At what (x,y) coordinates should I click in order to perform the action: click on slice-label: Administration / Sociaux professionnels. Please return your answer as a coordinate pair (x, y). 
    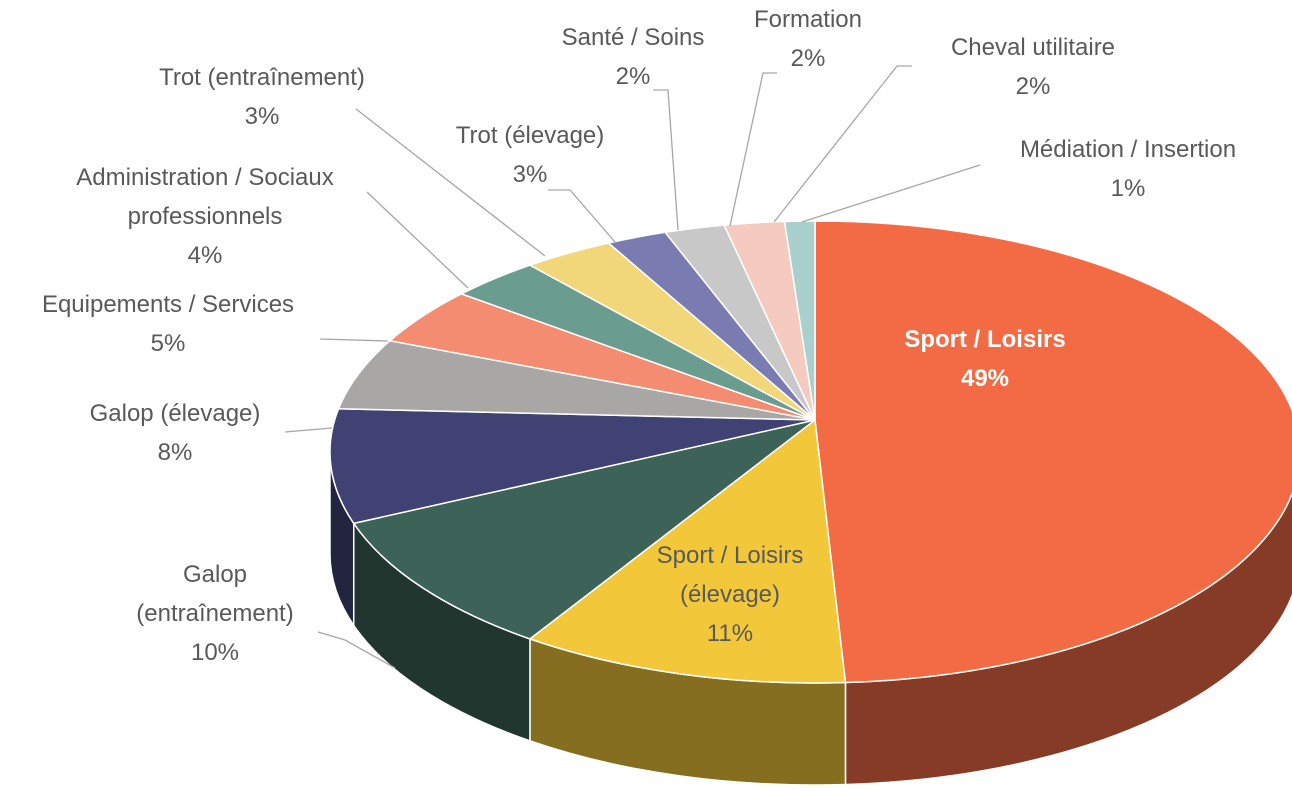
    Looking at the image, I should click on (204, 197).